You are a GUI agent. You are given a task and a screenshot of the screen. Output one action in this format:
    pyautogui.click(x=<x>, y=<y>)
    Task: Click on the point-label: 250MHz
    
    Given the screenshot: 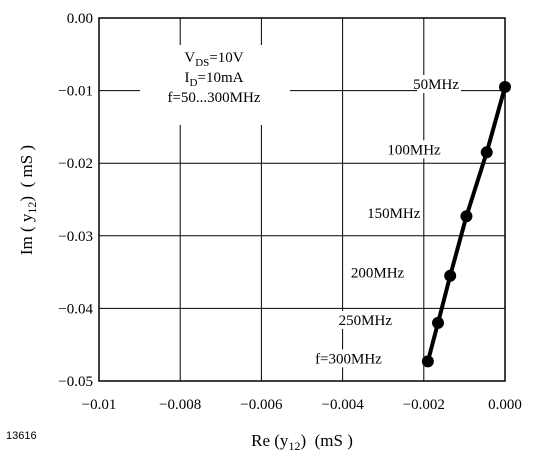 What is the action you would take?
    pyautogui.click(x=366, y=321)
    